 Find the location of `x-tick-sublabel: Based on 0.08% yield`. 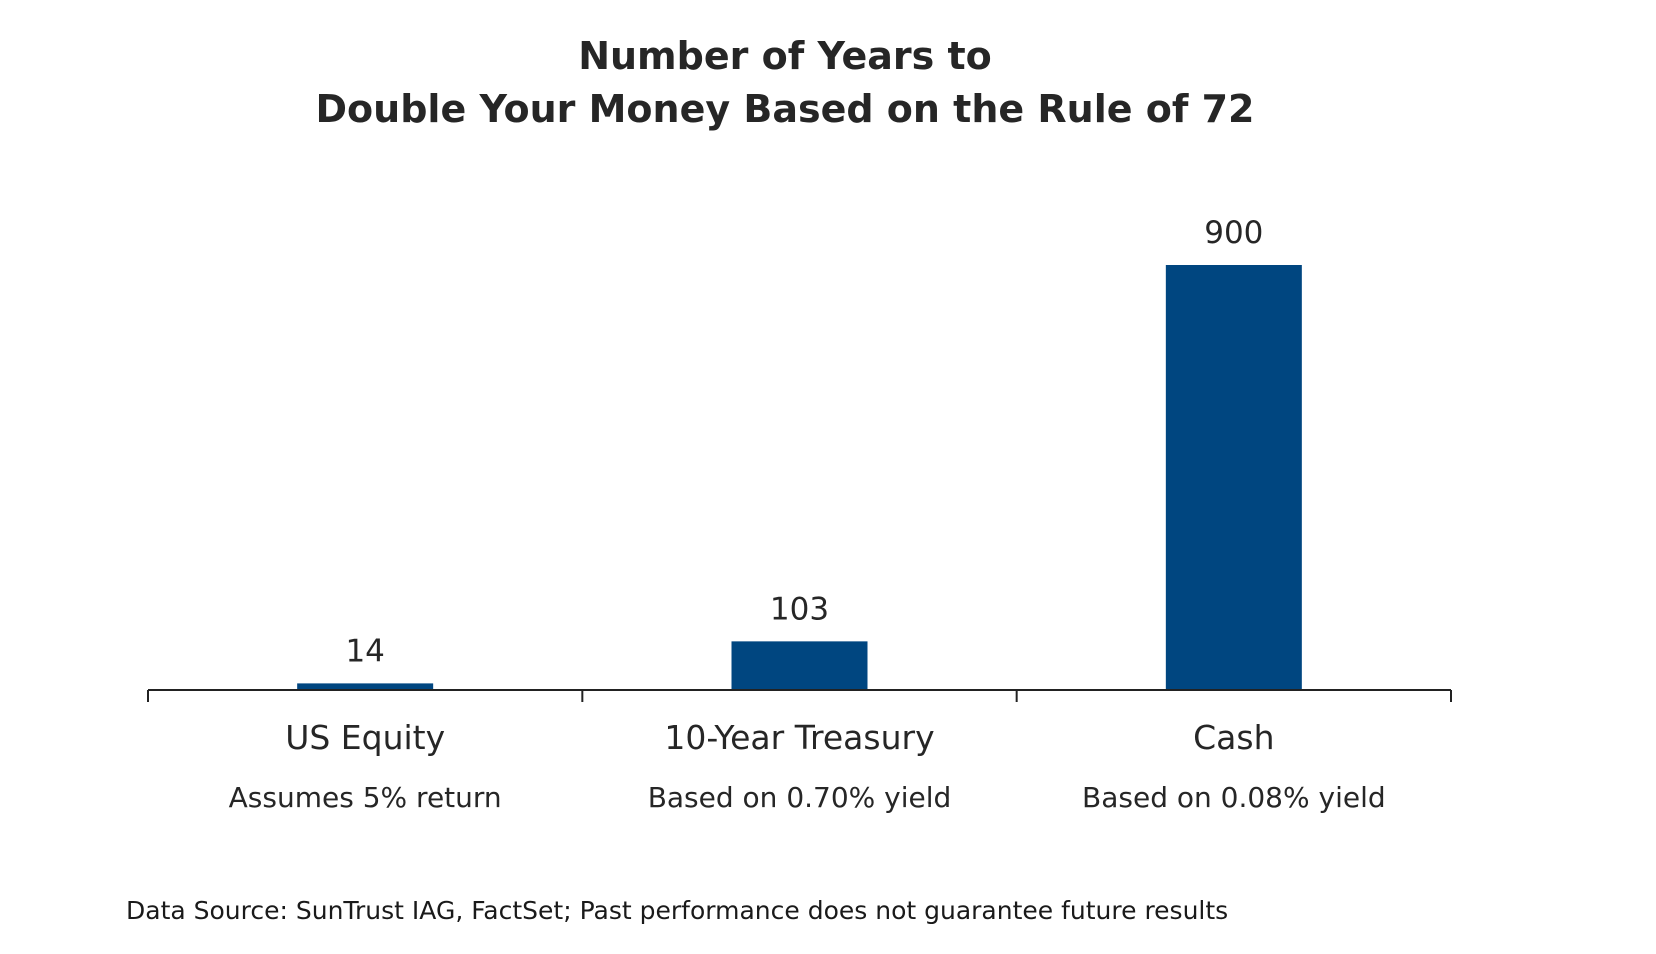

x-tick-sublabel: Based on 0.08% yield is located at coordinates (1234, 797).